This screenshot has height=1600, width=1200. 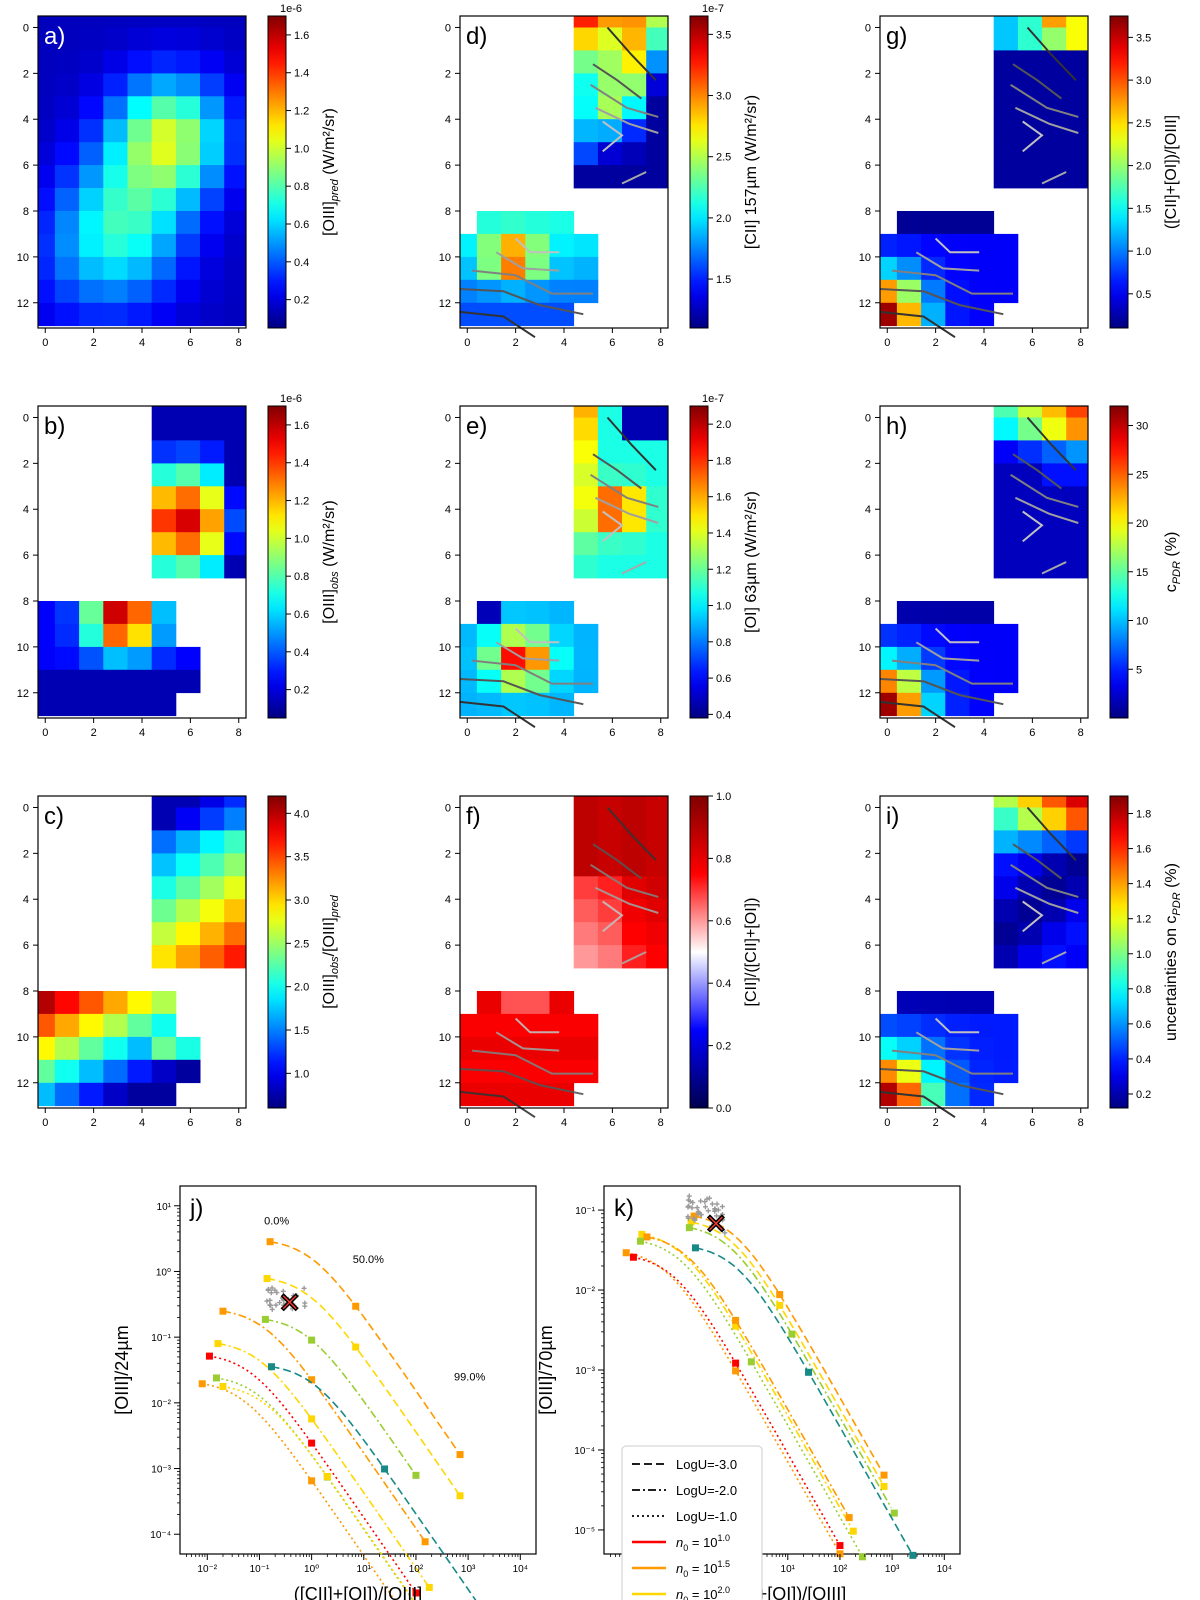 What do you see at coordinates (476, 426) in the screenshot?
I see `panel-label: e)` at bounding box center [476, 426].